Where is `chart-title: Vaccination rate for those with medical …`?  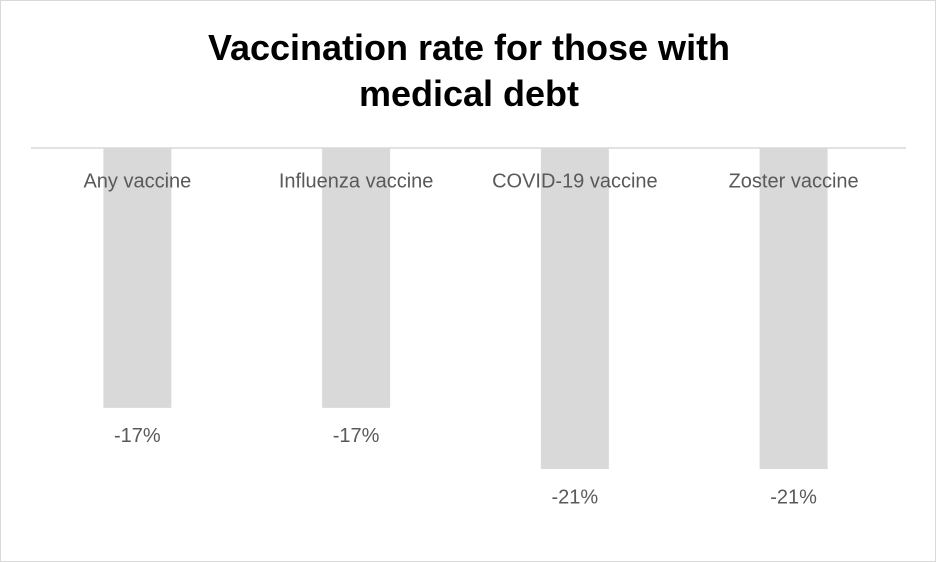
chart-title: Vaccination rate for those with medical … is located at coordinates (469, 70).